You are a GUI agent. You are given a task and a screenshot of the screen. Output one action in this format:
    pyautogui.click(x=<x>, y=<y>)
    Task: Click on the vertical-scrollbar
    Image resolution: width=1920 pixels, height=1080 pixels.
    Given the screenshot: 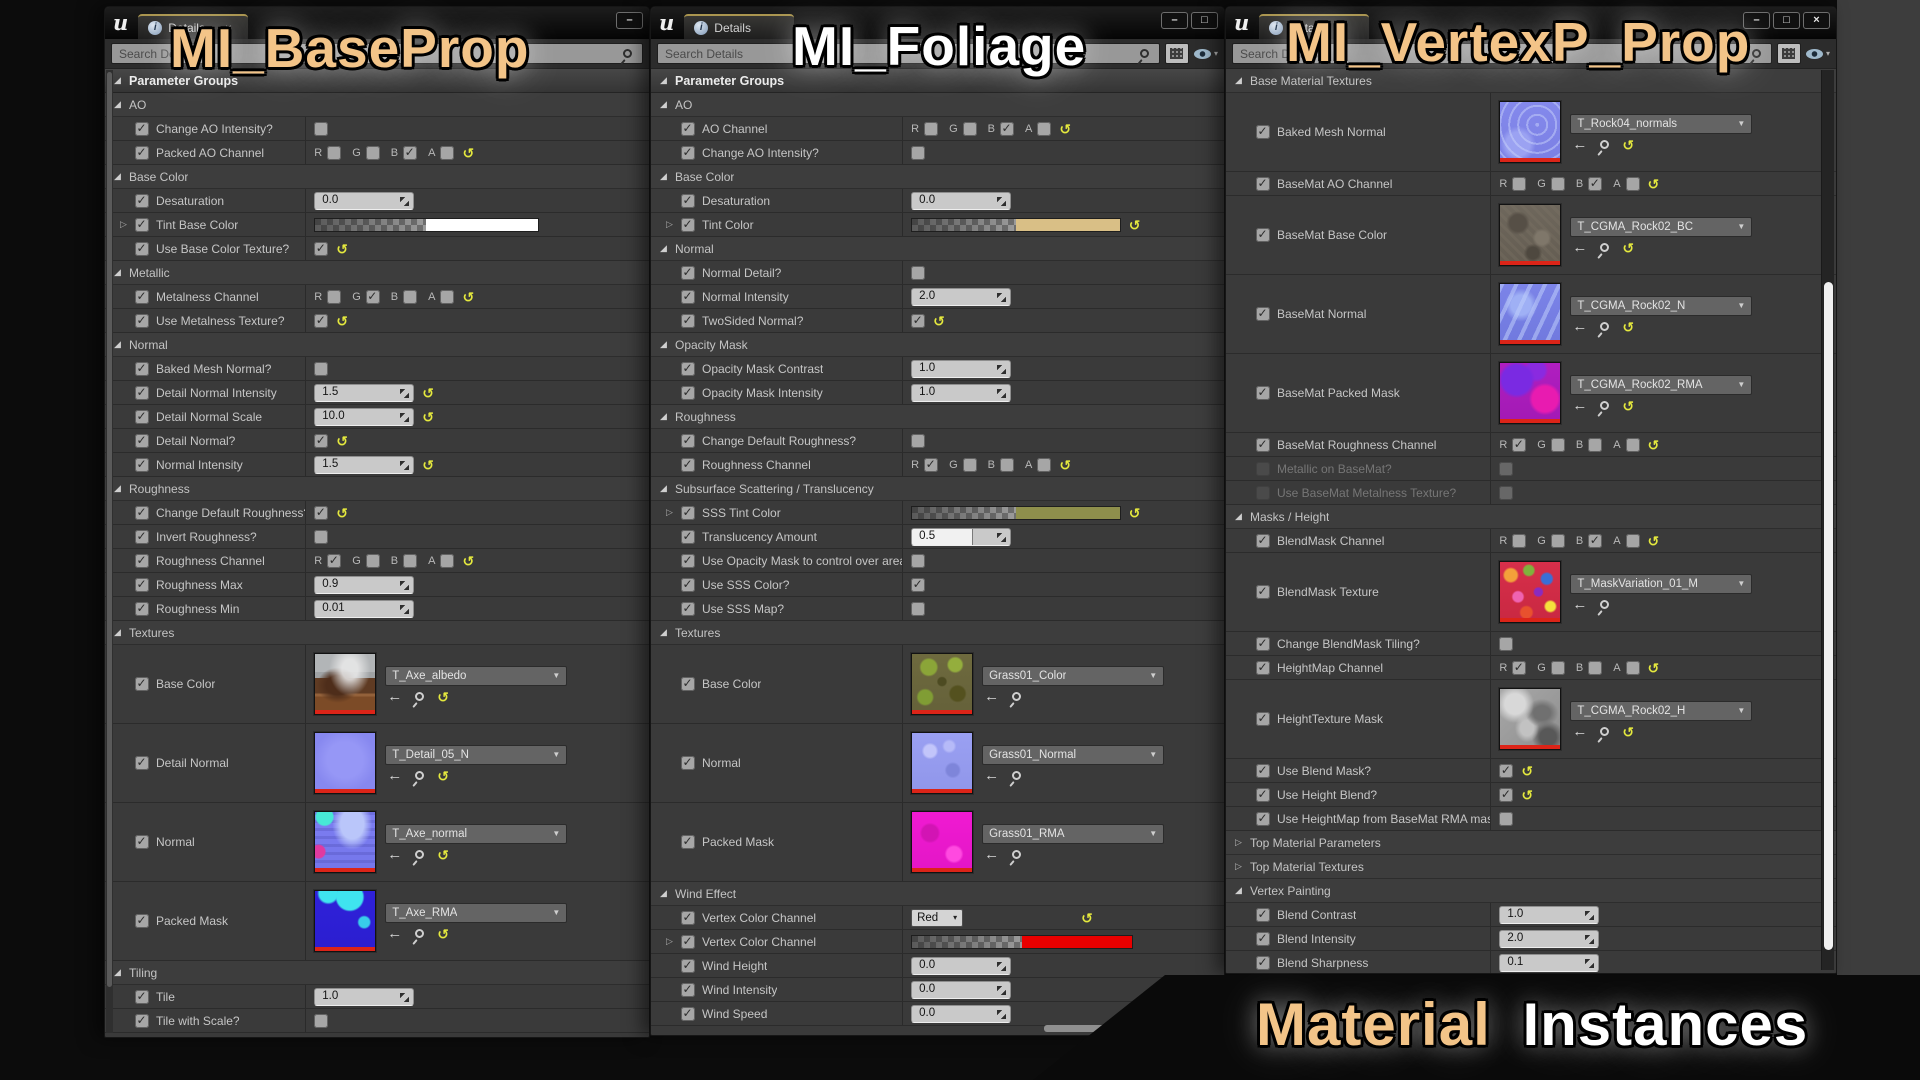 What is the action you would take?
    pyautogui.click(x=109, y=551)
    